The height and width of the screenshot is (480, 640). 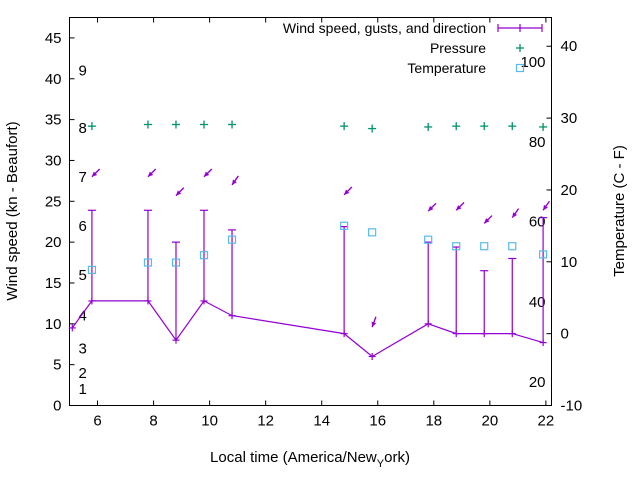 I want to click on x-tick-label: 6, so click(x=97, y=421).